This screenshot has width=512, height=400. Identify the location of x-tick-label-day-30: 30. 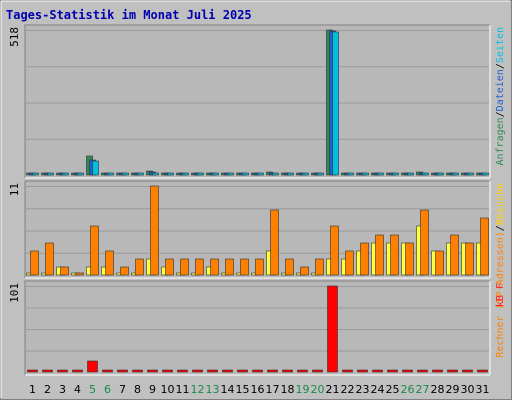
(468, 389).